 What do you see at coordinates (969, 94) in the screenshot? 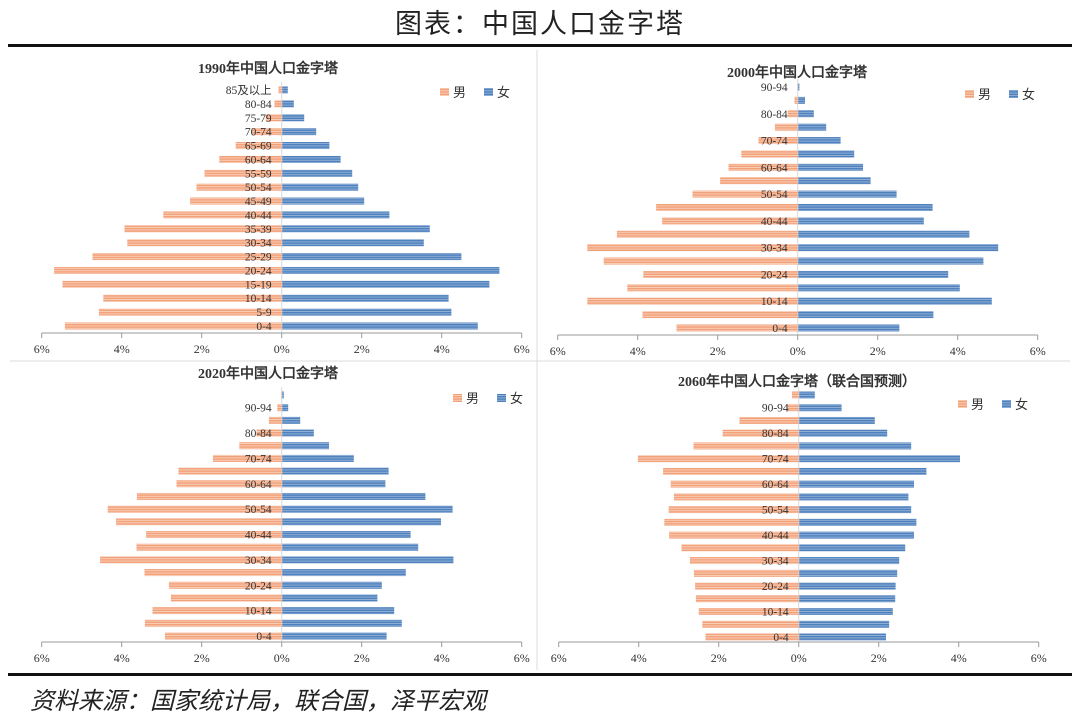
I see `legend-swatch-male` at bounding box center [969, 94].